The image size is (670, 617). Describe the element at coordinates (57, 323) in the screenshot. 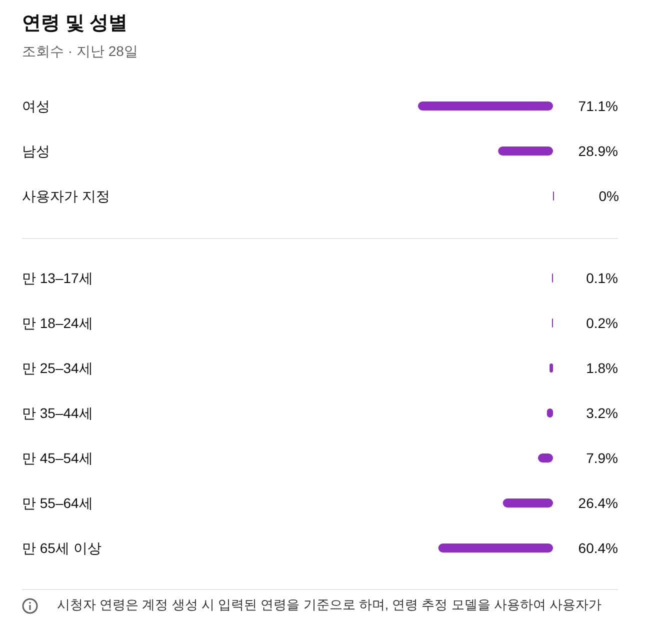

I see `y-tick-label: 만 18–24세` at that location.